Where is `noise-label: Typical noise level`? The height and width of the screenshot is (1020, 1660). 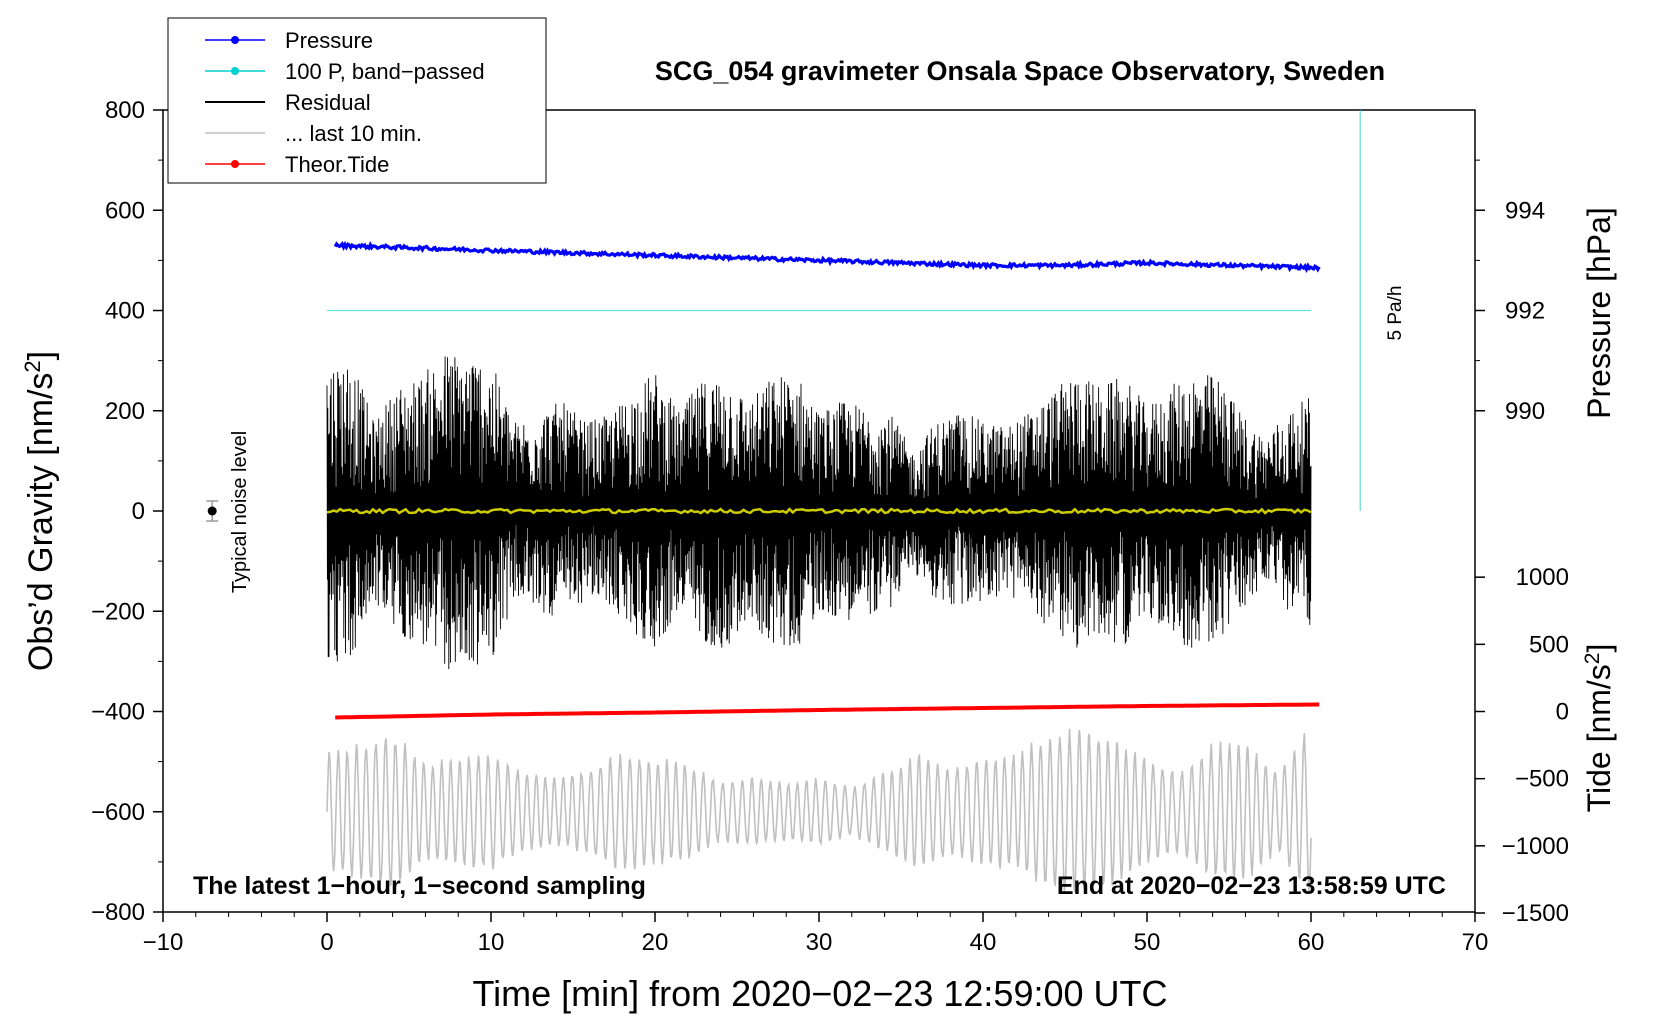
noise-label: Typical noise level is located at coordinates (240, 512).